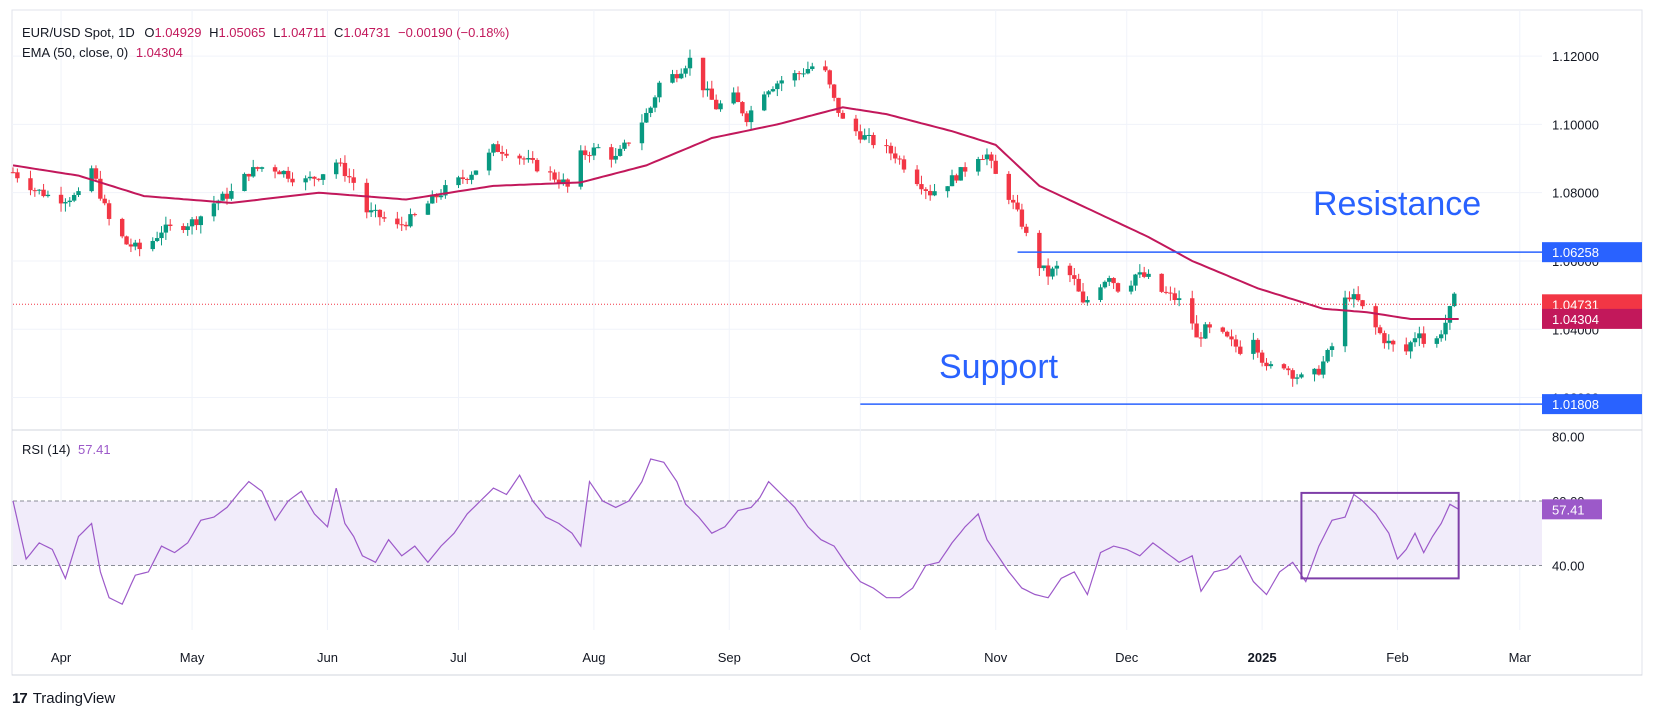  Describe the element at coordinates (74, 698) in the screenshot. I see `tradingview-logo-text: TradingView` at that location.